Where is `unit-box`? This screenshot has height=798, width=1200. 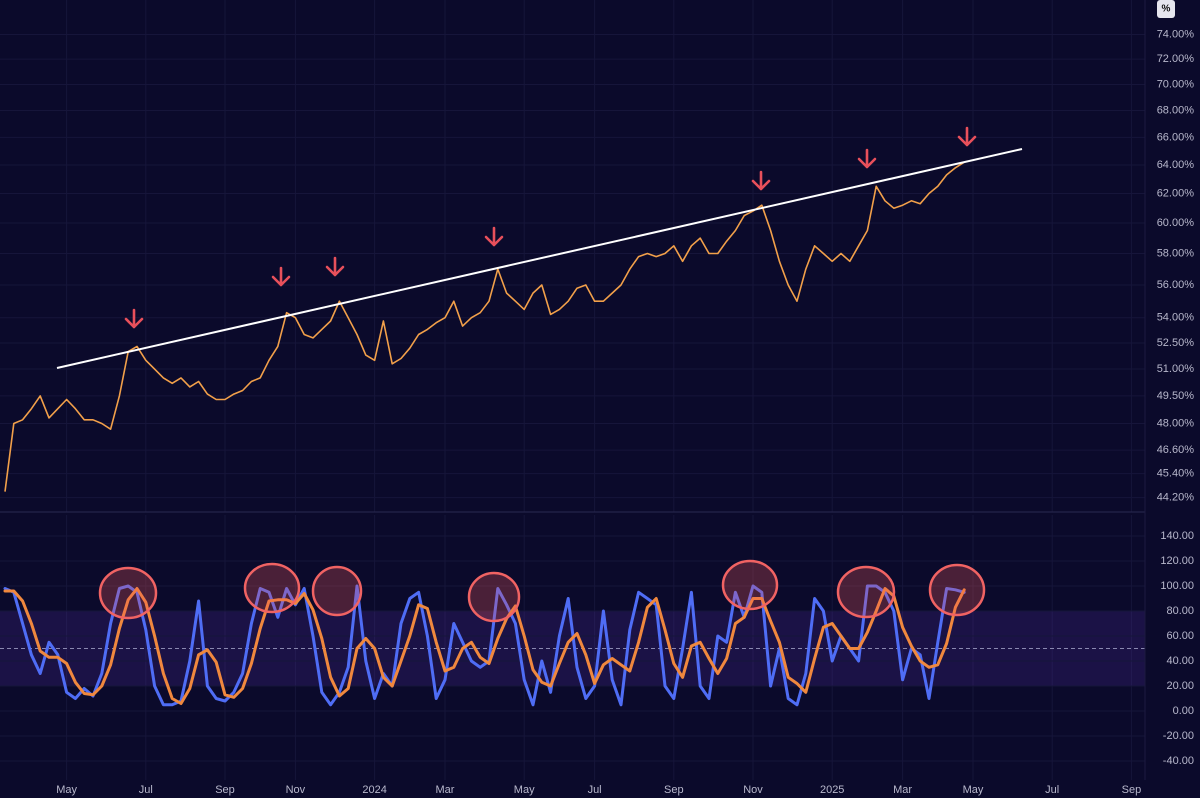 unit-box is located at coordinates (1166, 9).